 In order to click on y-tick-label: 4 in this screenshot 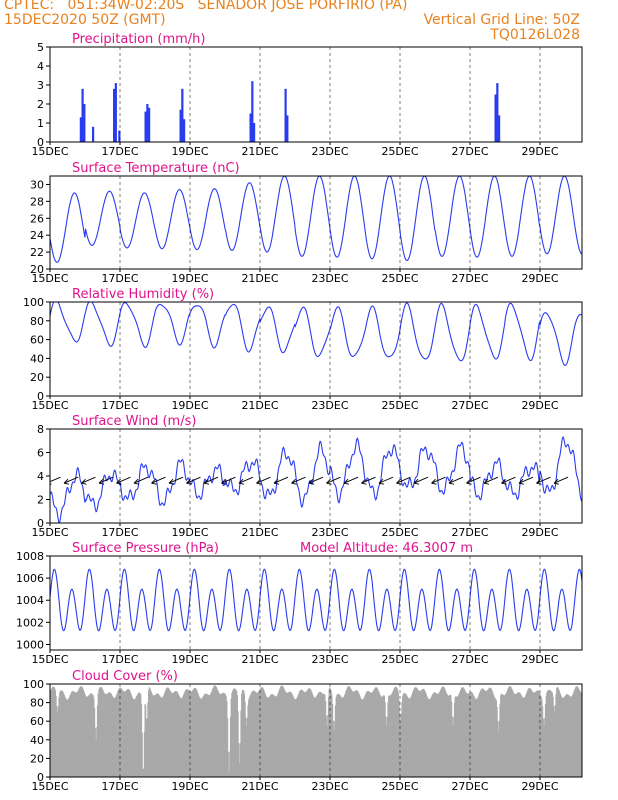, I will do `click(40, 476)`.